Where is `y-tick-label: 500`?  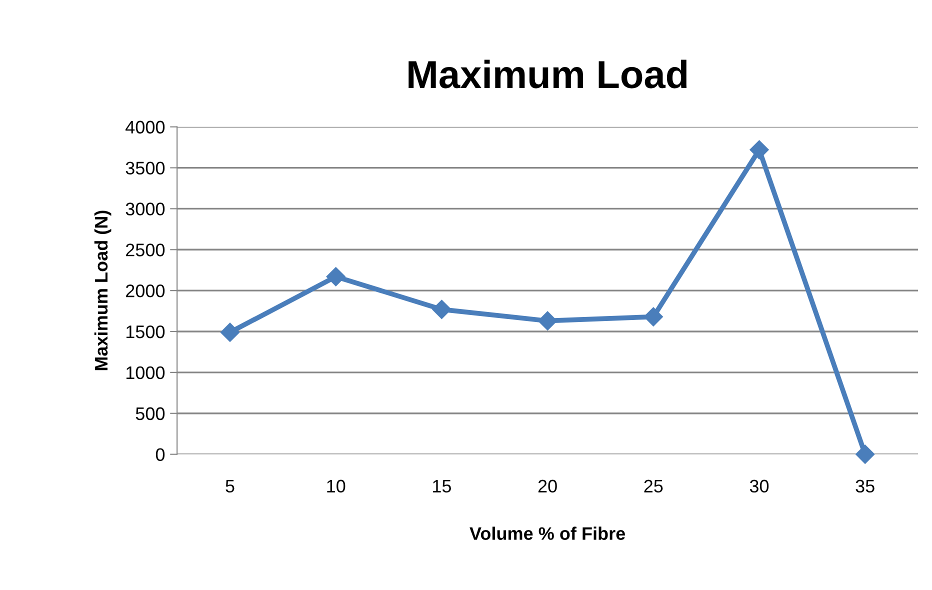
y-tick-label: 500 is located at coordinates (150, 413).